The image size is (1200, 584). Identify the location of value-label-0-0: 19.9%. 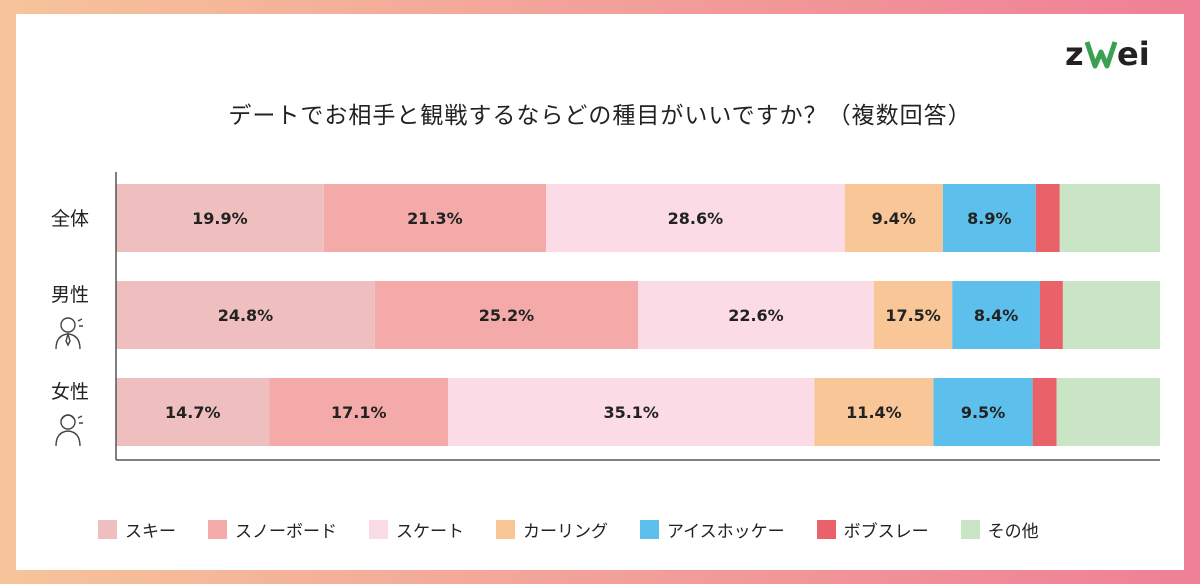
(220, 218).